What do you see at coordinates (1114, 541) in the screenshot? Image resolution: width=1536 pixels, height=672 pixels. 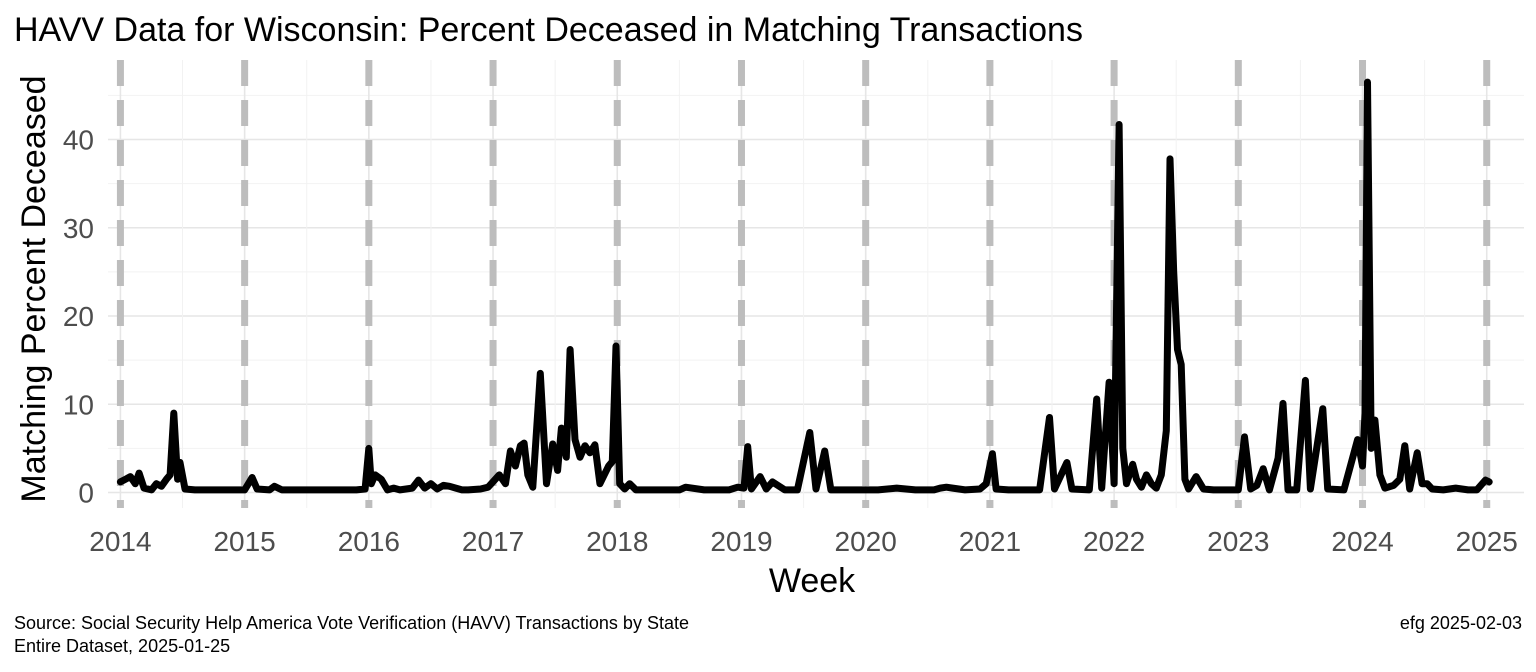 I see `x-tick-label: 2022` at bounding box center [1114, 541].